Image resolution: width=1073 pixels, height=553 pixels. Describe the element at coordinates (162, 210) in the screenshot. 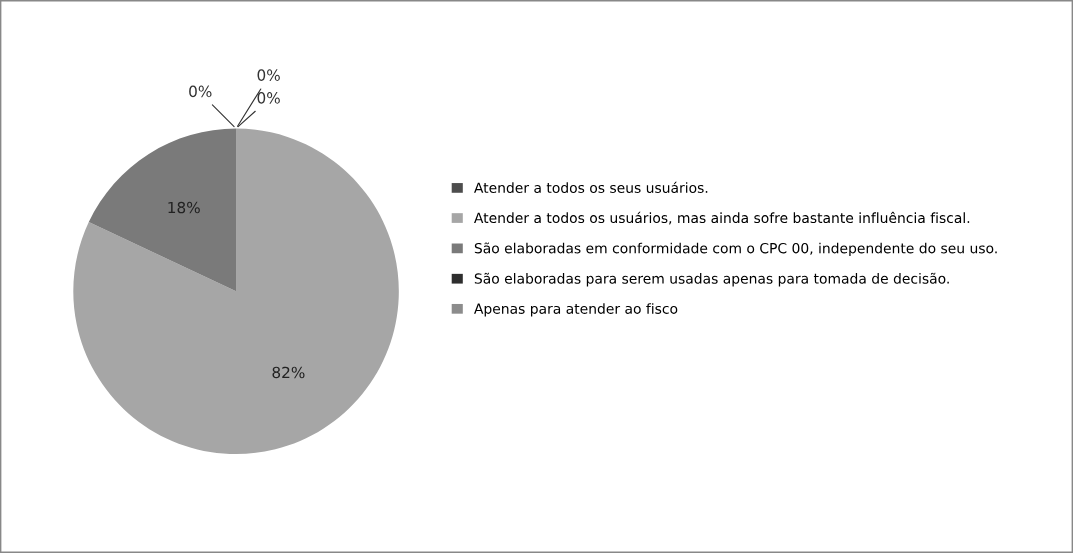

I see `pie-slice` at that location.